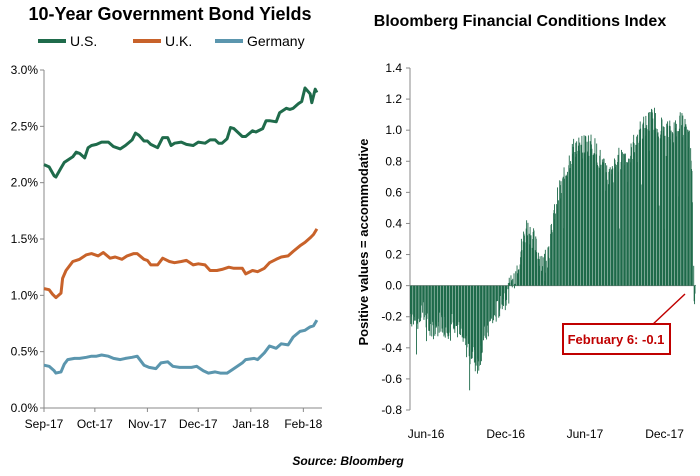  I want to click on left-x-tick-label: Feb-18, so click(303, 424).